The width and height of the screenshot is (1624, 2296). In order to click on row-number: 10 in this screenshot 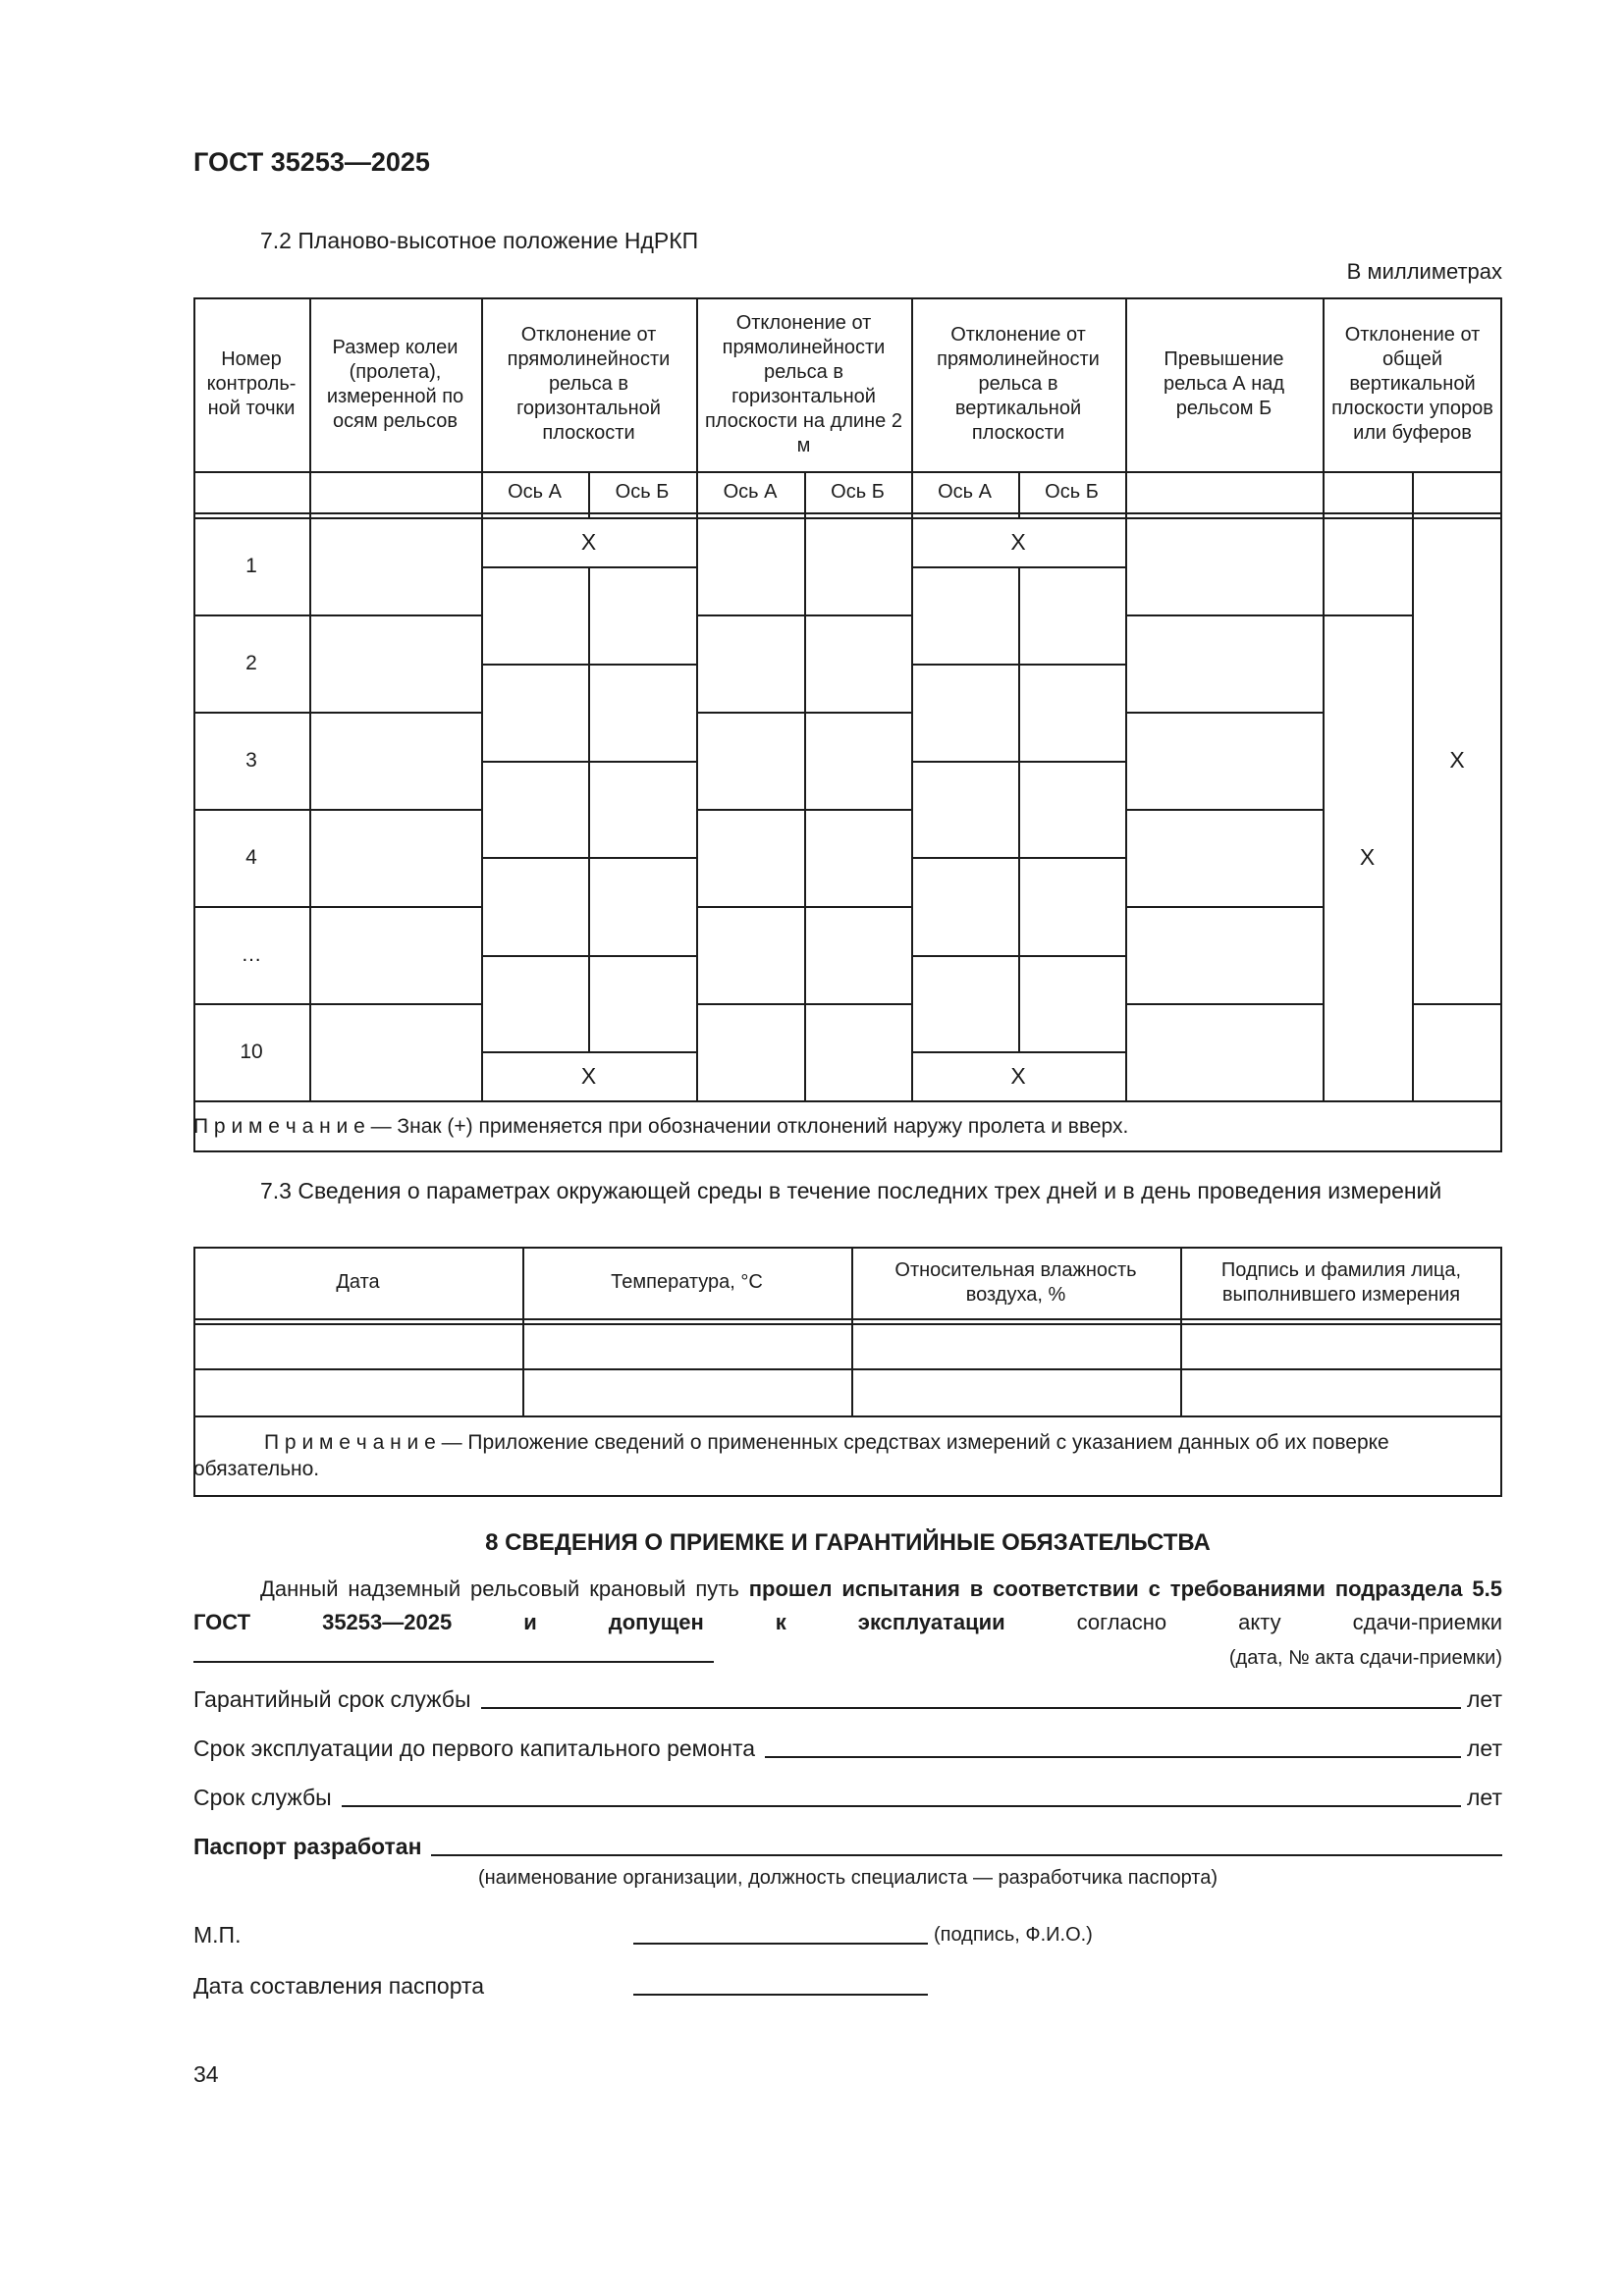, I will do `click(251, 1052)`.